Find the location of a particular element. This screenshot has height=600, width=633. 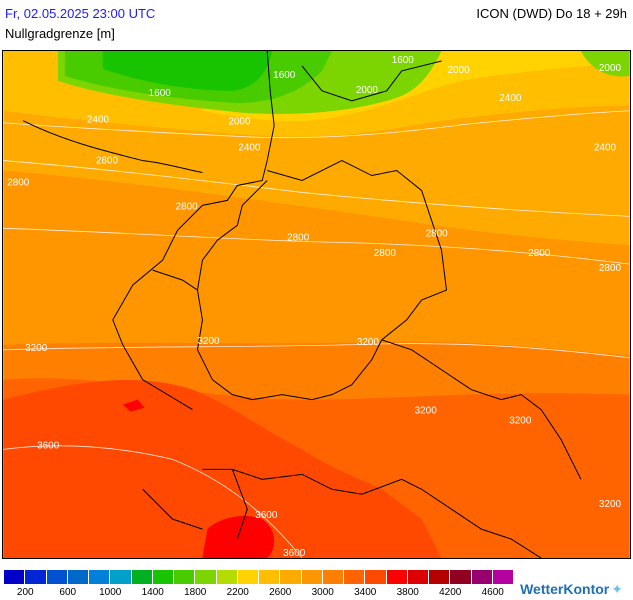

field-2000-east is located at coordinates (605, 64).